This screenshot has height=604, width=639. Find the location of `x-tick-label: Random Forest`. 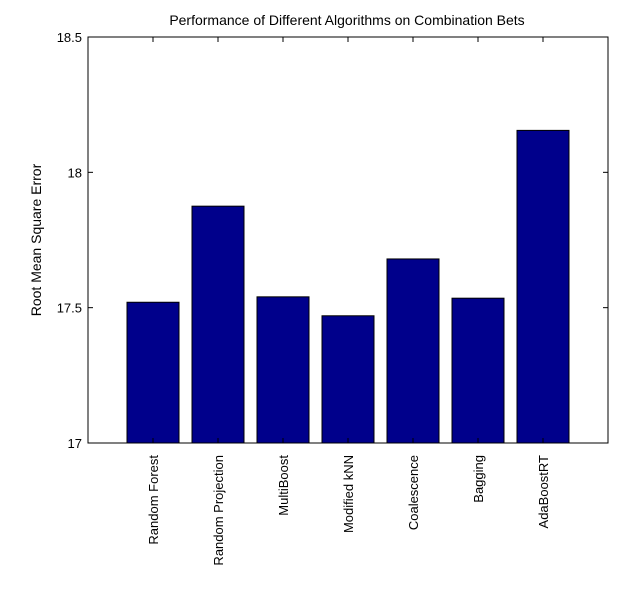

x-tick-label: Random Forest is located at coordinates (153, 500).